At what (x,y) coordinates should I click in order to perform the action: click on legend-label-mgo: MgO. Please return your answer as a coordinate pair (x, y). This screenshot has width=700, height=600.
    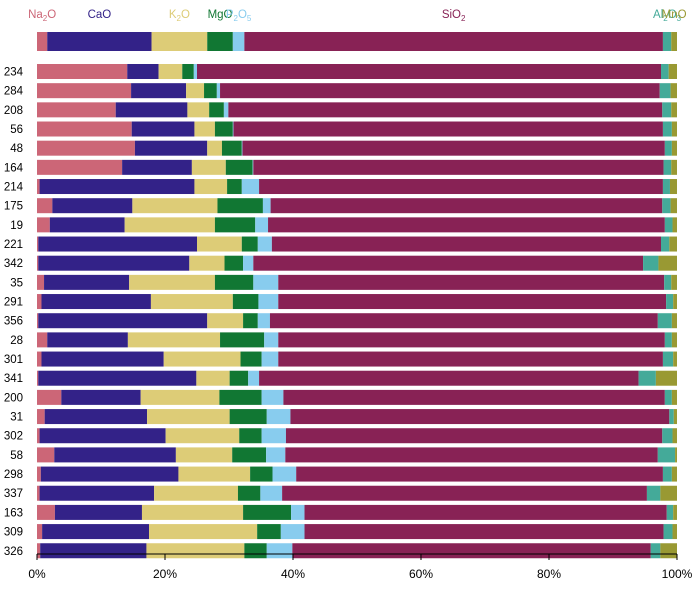
    Looking at the image, I should click on (220, 15).